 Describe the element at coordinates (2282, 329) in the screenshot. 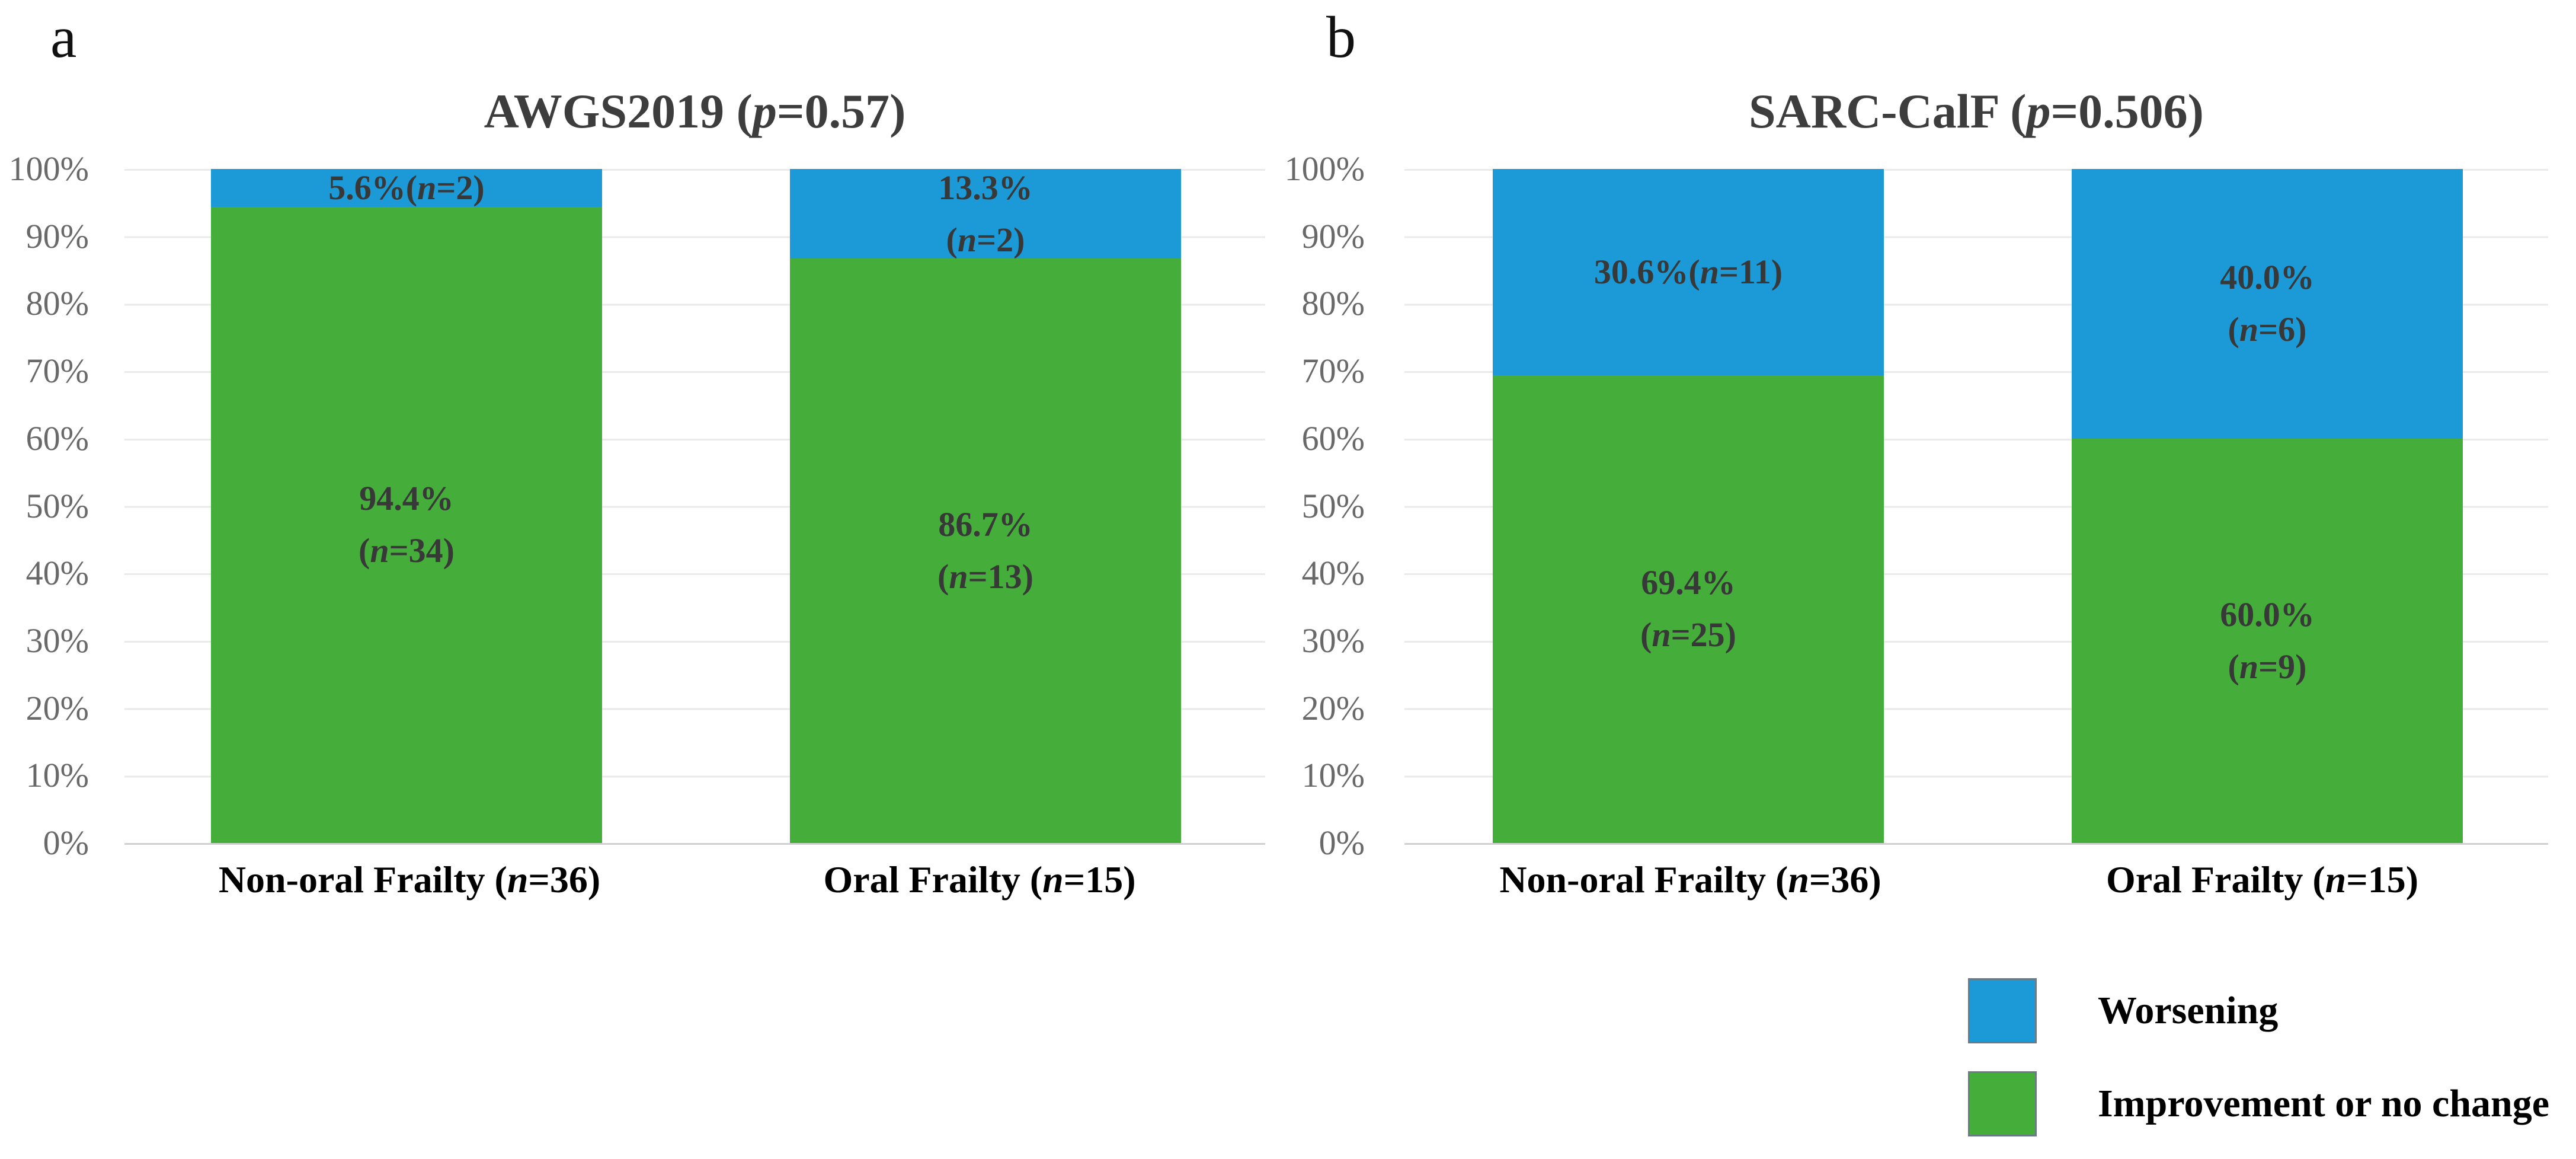

I see `label-part: =6)` at that location.